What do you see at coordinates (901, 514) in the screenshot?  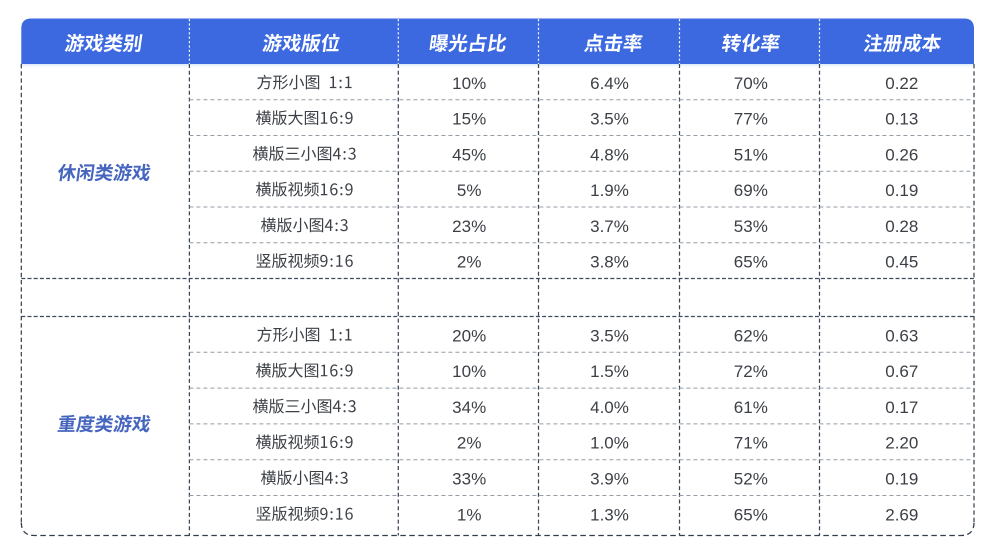 I see `svg-text: 2.69` at bounding box center [901, 514].